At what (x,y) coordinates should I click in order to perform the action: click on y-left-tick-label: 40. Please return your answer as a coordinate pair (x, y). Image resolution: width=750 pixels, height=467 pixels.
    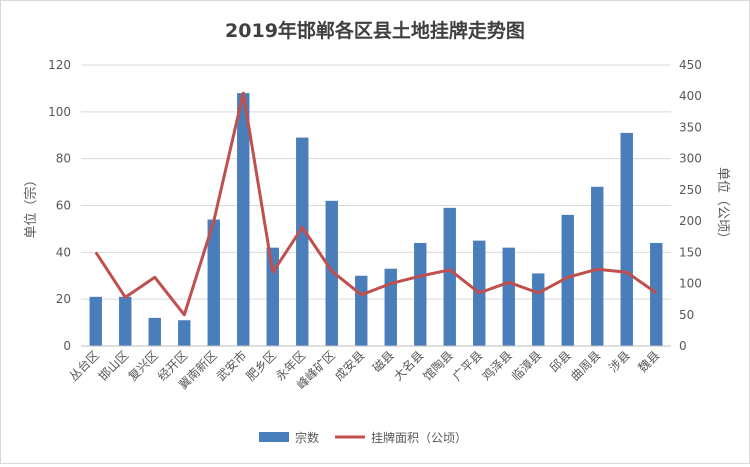
    Looking at the image, I should click on (63, 252).